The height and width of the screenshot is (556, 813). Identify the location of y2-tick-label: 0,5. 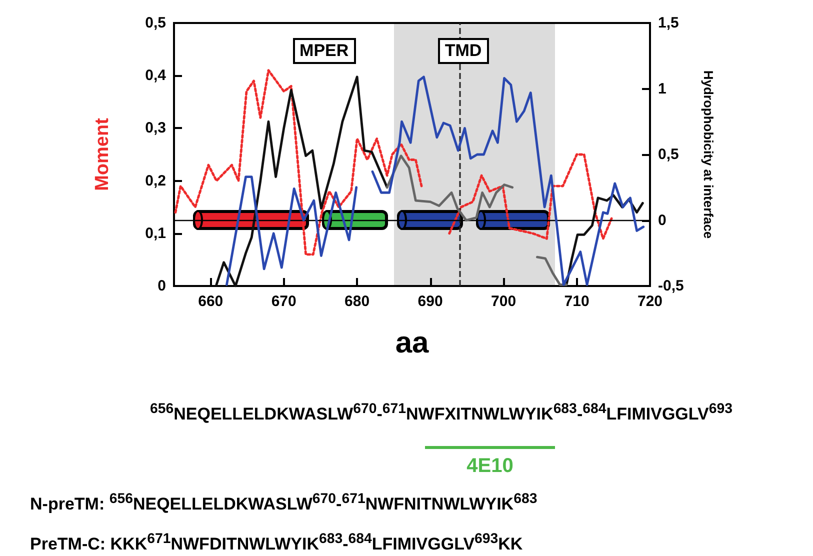
(668, 154).